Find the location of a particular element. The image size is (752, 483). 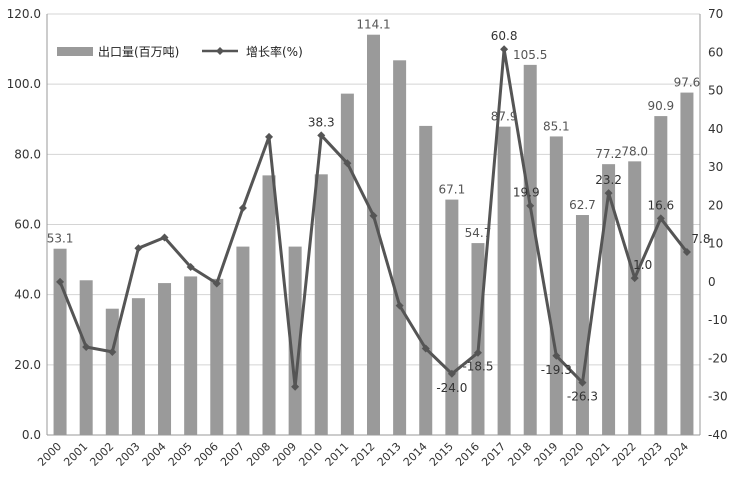

bar-value-label: 105.5 is located at coordinates (530, 55).